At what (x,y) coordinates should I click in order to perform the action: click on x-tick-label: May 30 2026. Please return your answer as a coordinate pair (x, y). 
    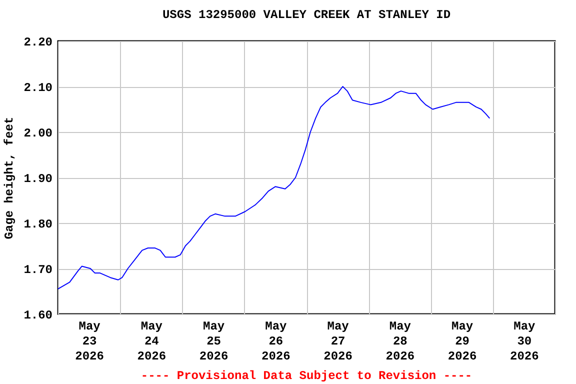
    Looking at the image, I should click on (524, 342).